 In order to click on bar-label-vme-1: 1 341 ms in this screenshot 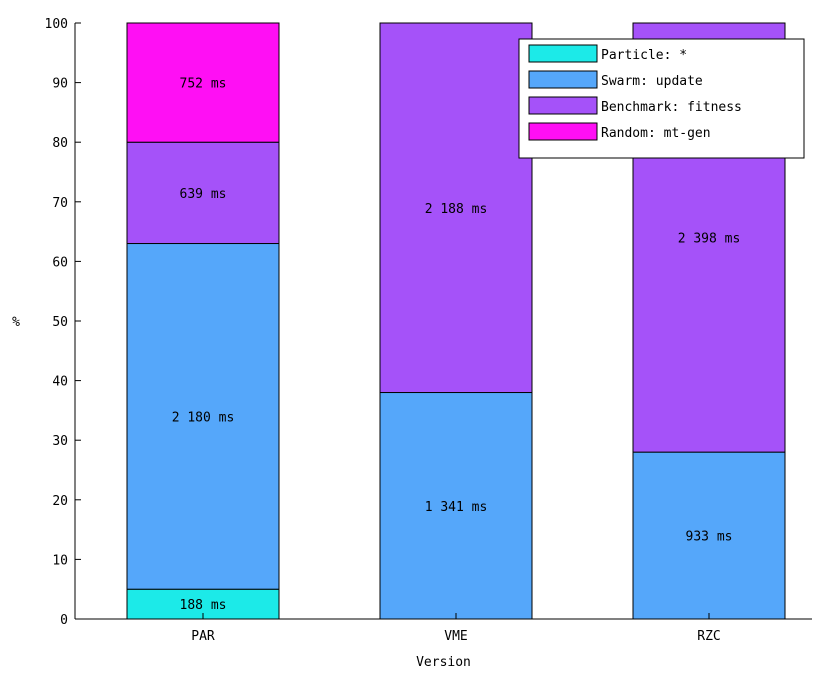, I will do `click(456, 507)`.